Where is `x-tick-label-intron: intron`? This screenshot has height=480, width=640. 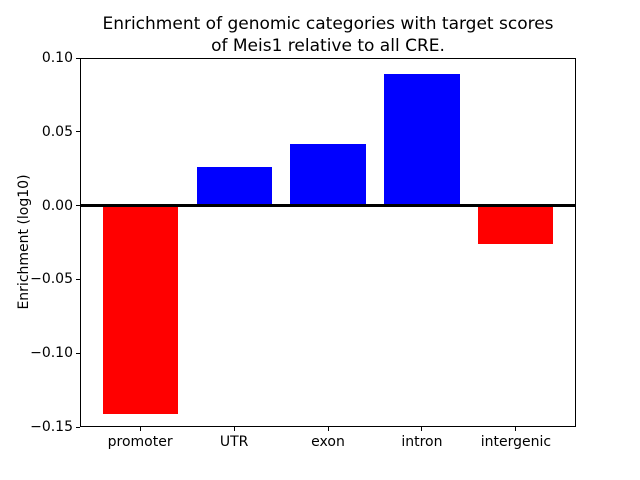
x-tick-label-intron: intron is located at coordinates (422, 442).